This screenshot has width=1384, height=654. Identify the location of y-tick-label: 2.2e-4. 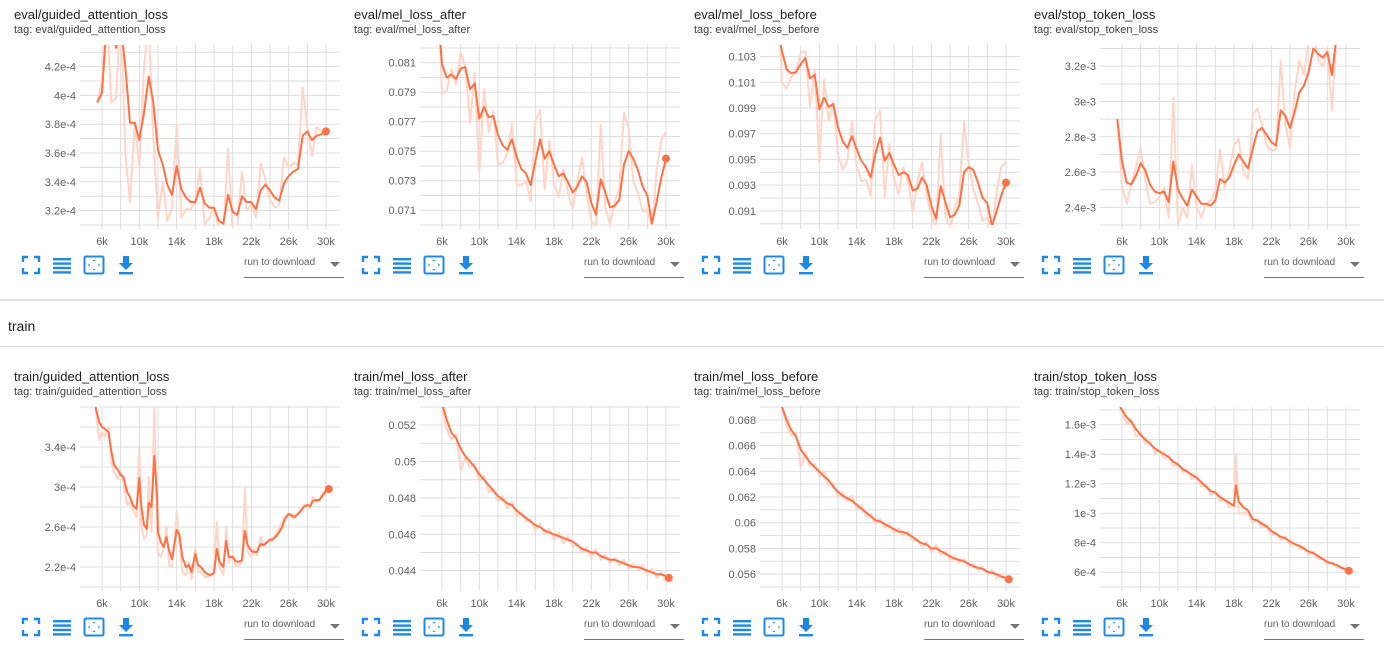
(60, 568).